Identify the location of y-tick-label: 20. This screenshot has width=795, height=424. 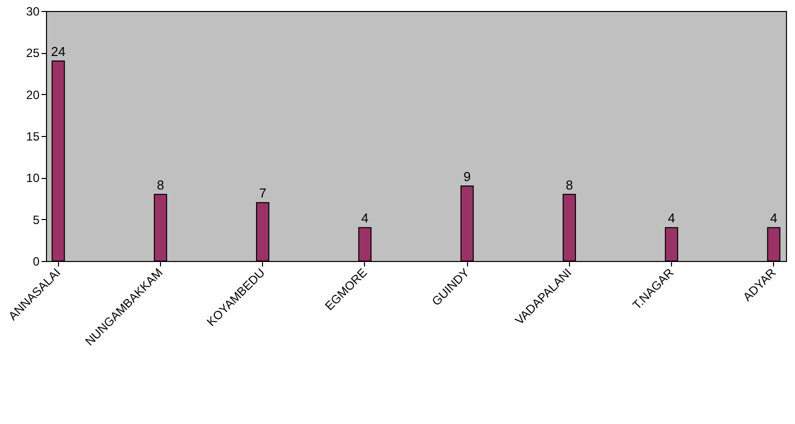
(33, 95).